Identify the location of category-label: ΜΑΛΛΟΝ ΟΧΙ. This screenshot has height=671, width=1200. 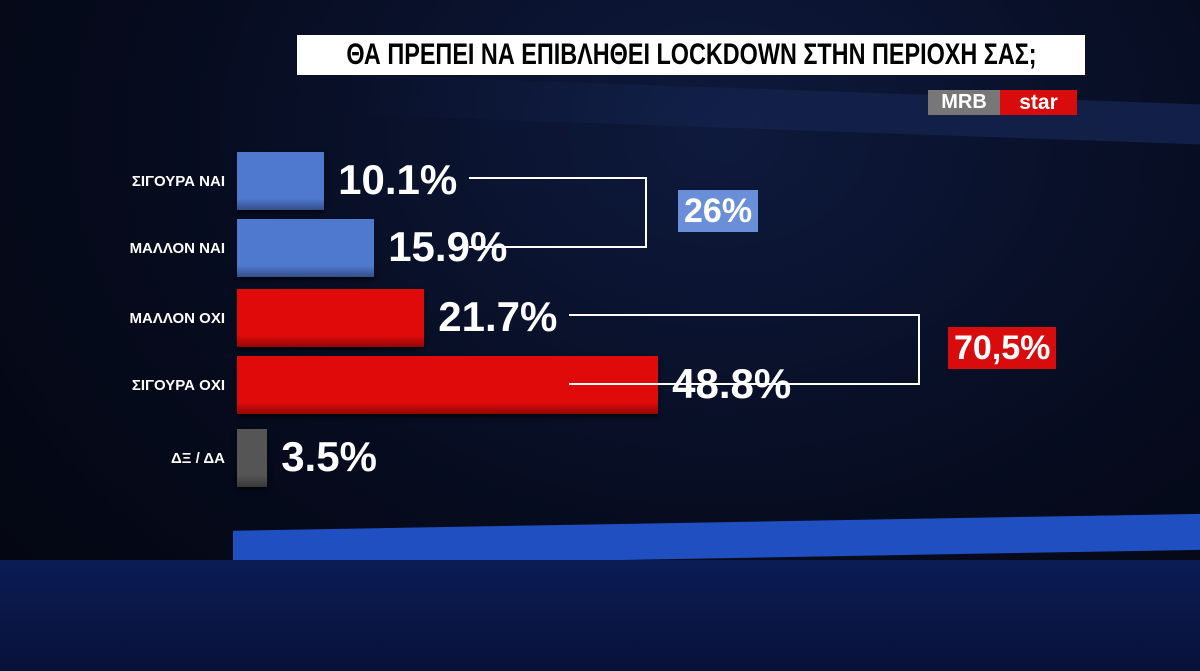
(177, 318).